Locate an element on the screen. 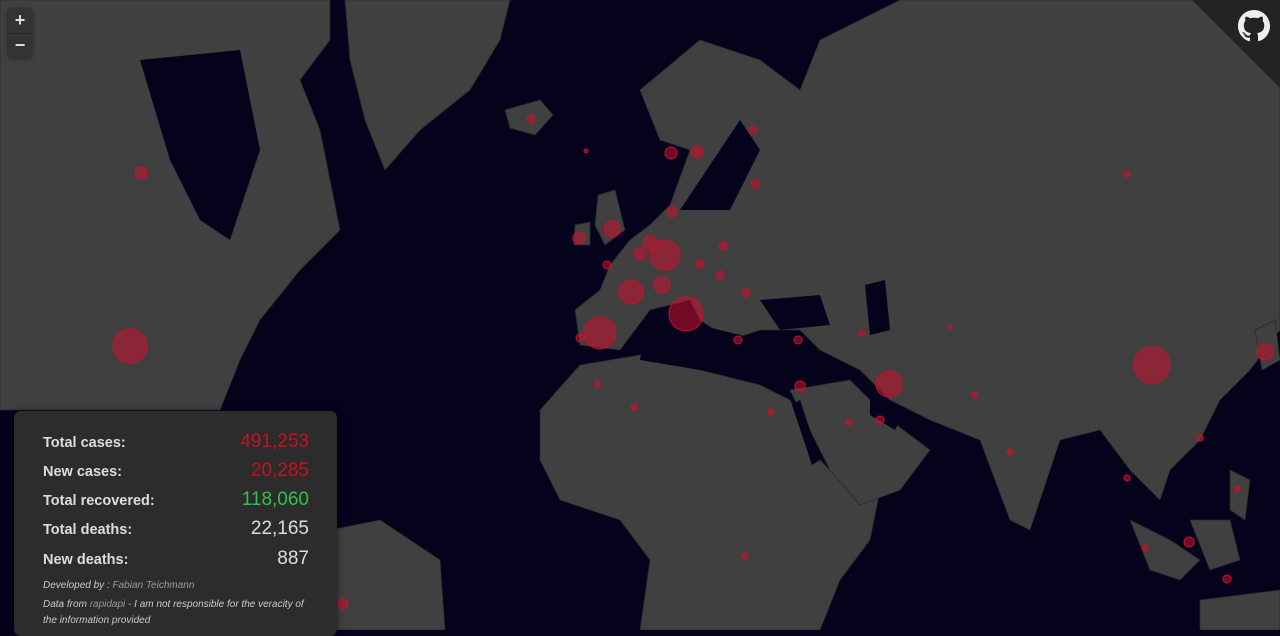  credit-text: Developed by : is located at coordinates (78, 585).